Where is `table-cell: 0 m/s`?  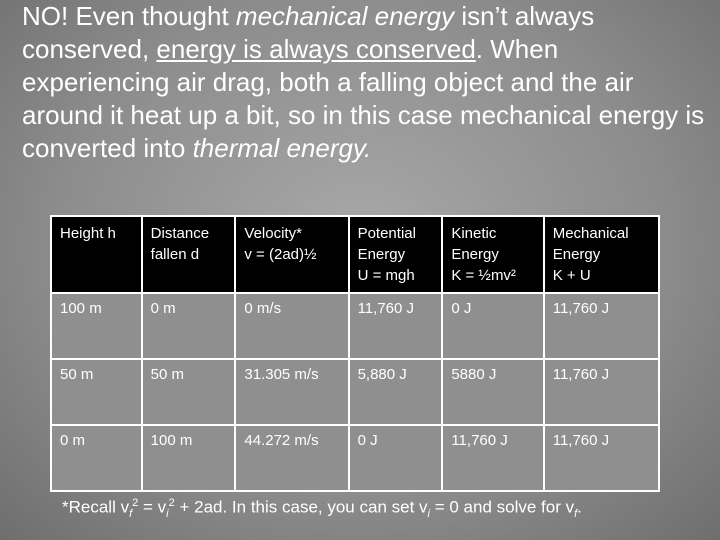
table-cell: 0 m/s is located at coordinates (292, 326).